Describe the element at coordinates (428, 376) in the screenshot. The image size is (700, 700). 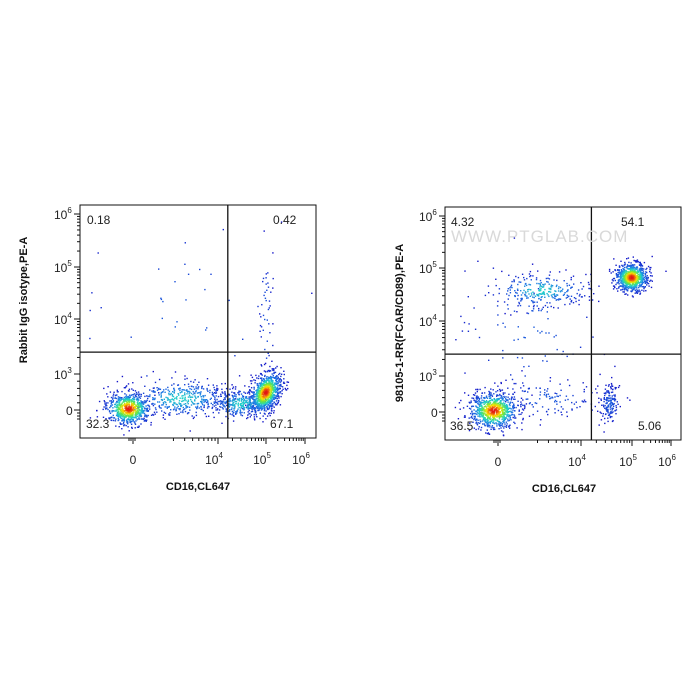
I see `y-tick-label: 103` at that location.